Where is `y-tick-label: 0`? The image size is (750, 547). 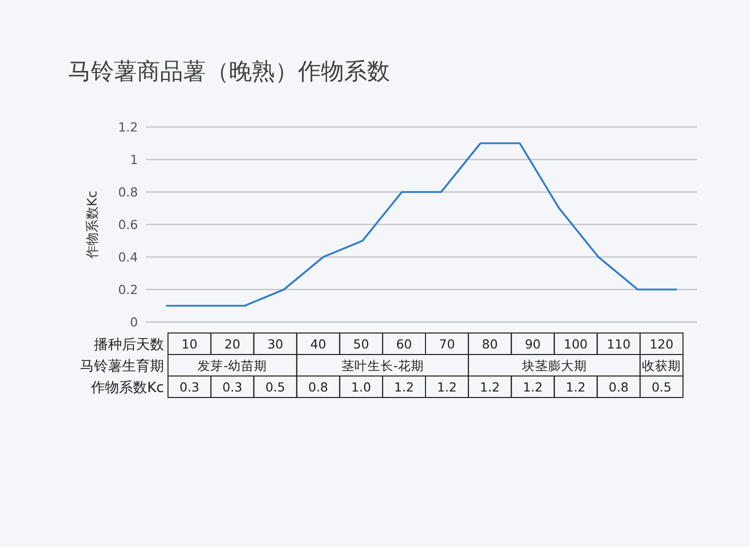 y-tick-label: 0 is located at coordinates (134, 322).